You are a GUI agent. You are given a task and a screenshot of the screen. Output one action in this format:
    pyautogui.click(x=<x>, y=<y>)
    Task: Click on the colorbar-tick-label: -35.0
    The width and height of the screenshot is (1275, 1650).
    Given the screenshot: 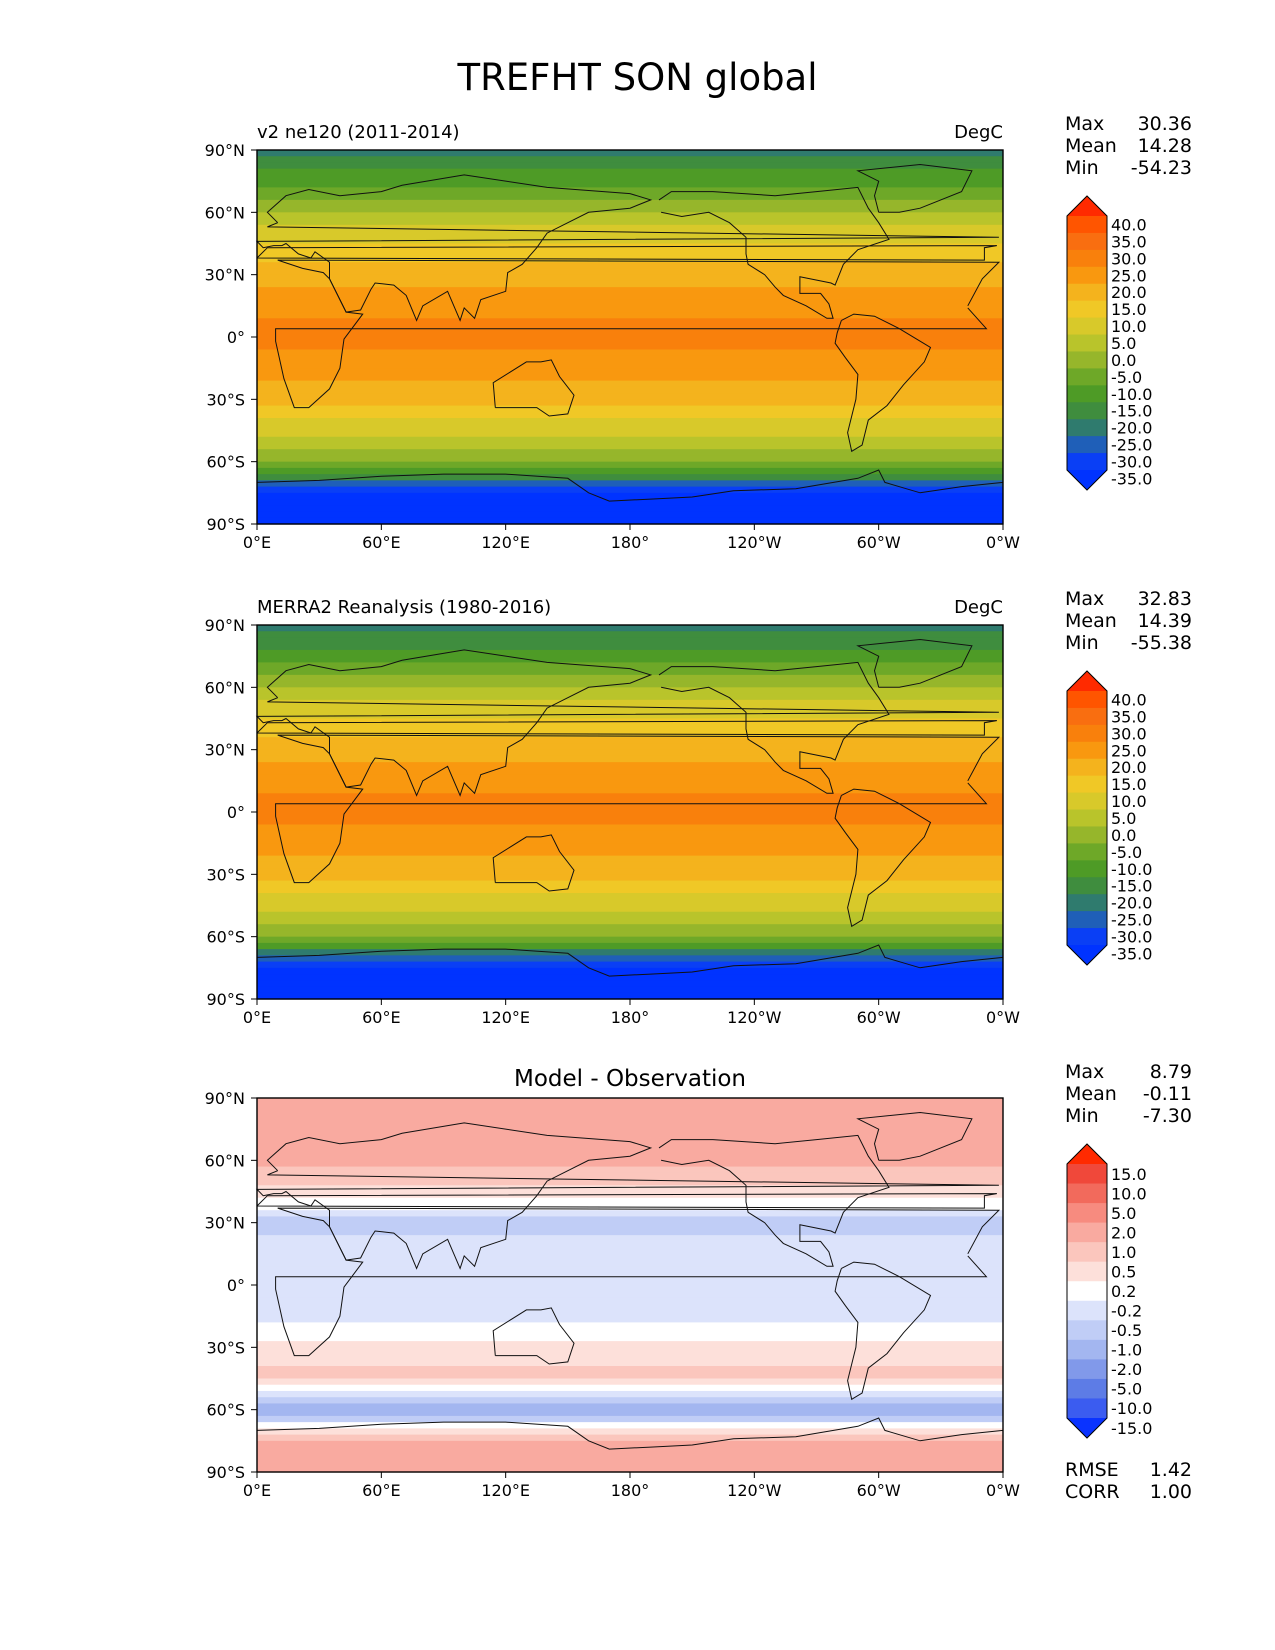 What is the action you would take?
    pyautogui.click(x=1131, y=479)
    